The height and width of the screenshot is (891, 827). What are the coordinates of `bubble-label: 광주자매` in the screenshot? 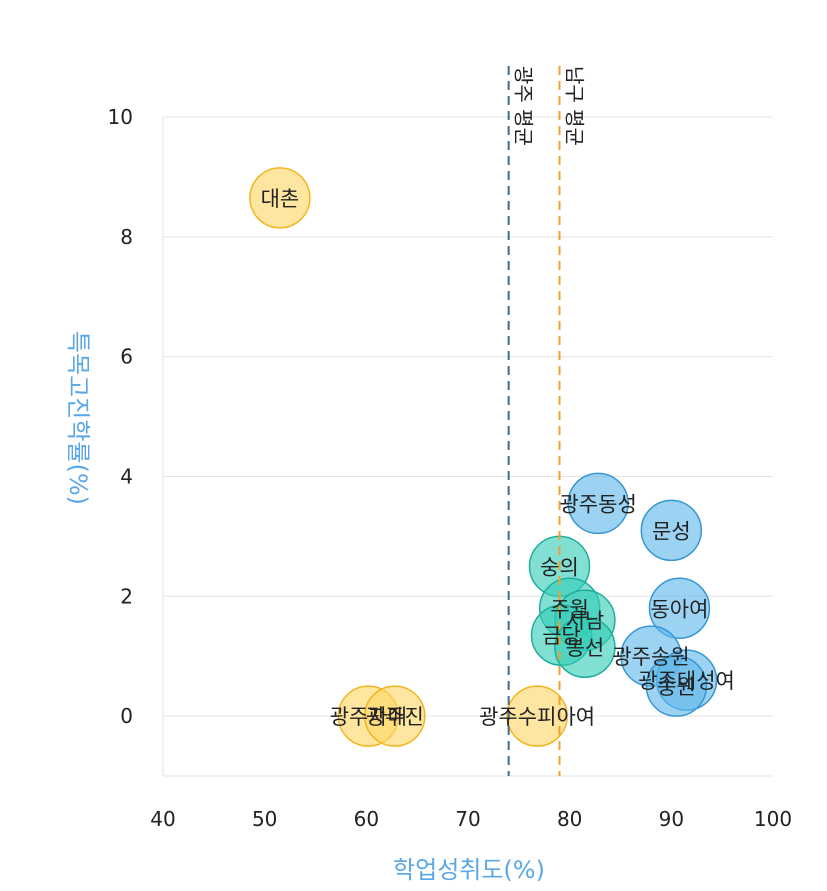 It's located at (368, 717).